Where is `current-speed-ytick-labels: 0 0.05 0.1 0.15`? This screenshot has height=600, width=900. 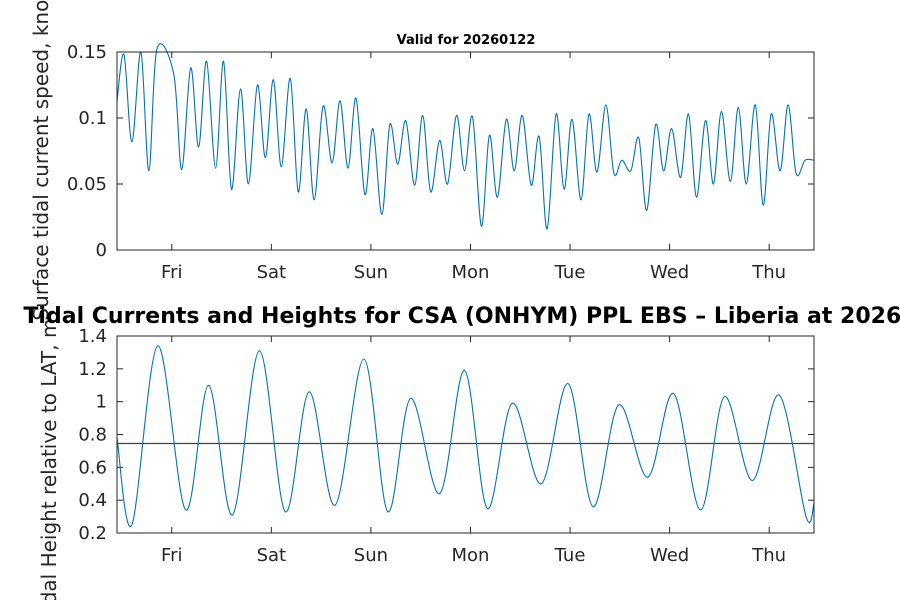 current-speed-ytick-labels: 0 0.05 0.1 0.15 is located at coordinates (87, 151).